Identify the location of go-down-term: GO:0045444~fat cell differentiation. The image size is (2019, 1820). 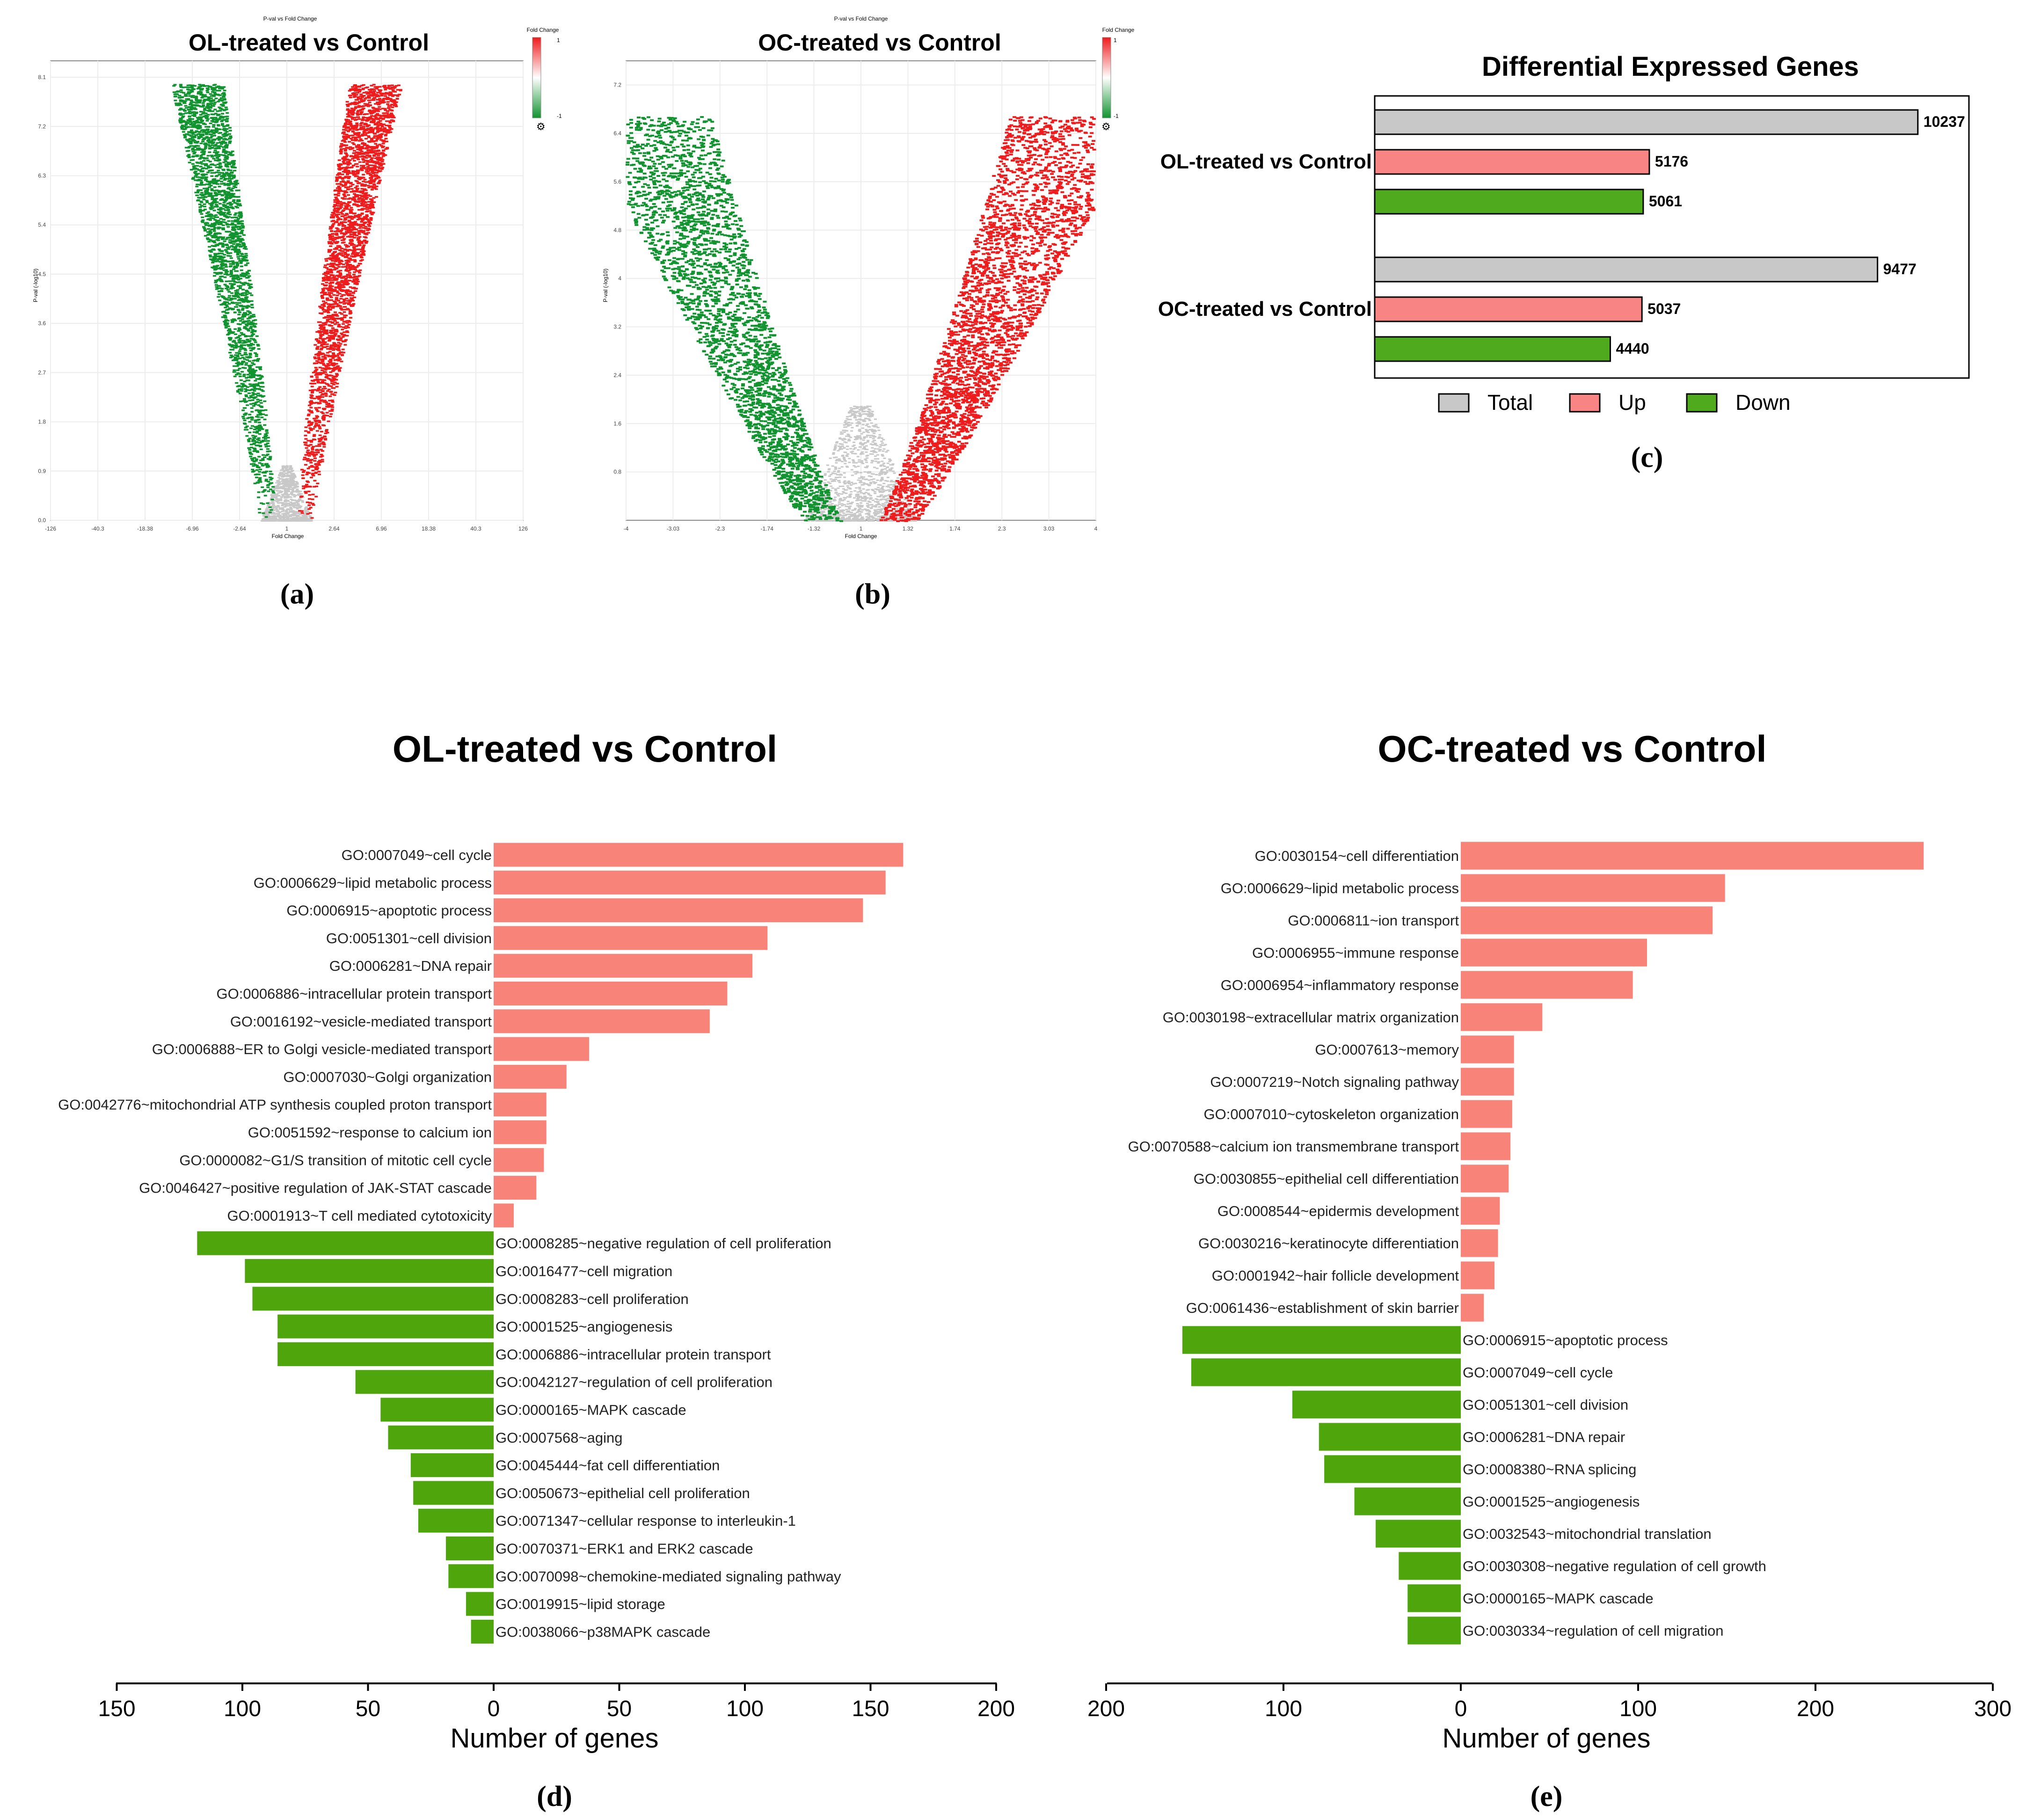
(608, 1465).